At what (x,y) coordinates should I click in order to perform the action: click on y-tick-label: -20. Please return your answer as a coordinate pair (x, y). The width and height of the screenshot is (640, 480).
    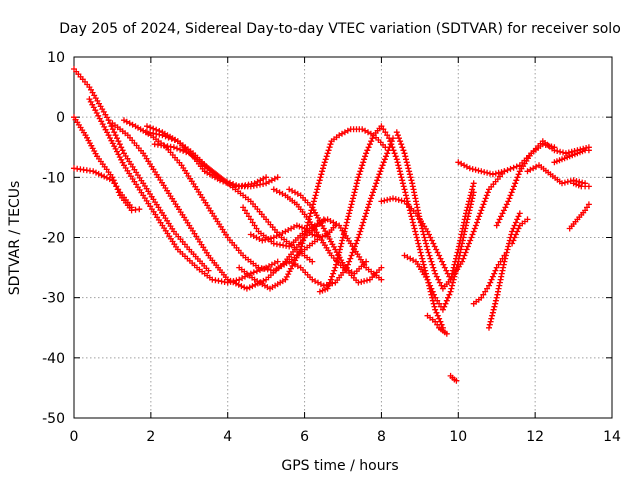
    Looking at the image, I should click on (53, 239).